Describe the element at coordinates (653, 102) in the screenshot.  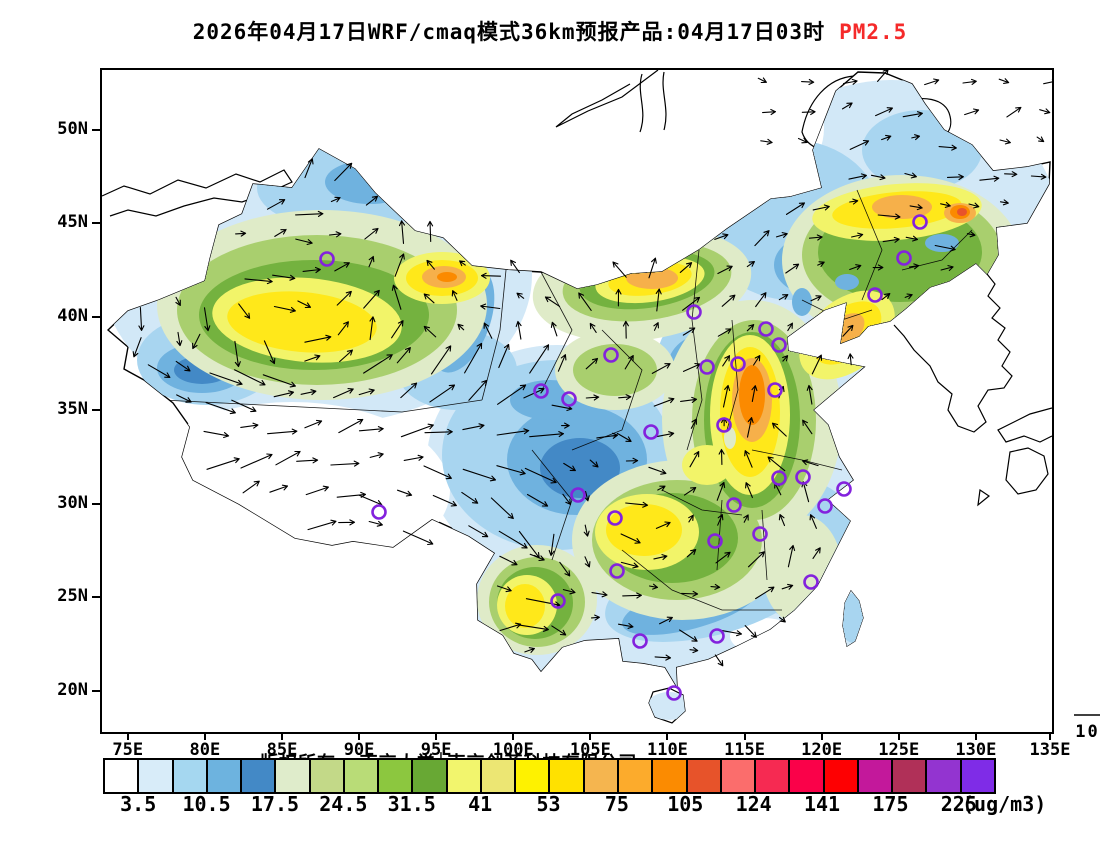
I see `mongolia-river-lines` at that location.